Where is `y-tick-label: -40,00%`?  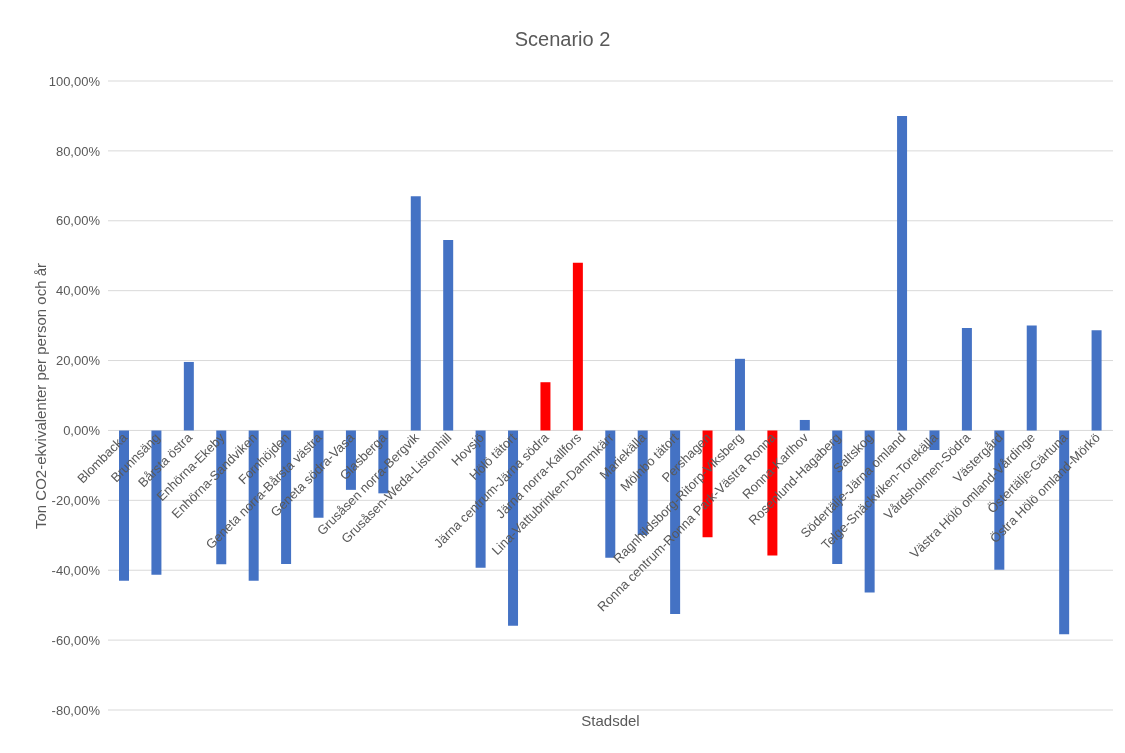 y-tick-label: -40,00% is located at coordinates (76, 570).